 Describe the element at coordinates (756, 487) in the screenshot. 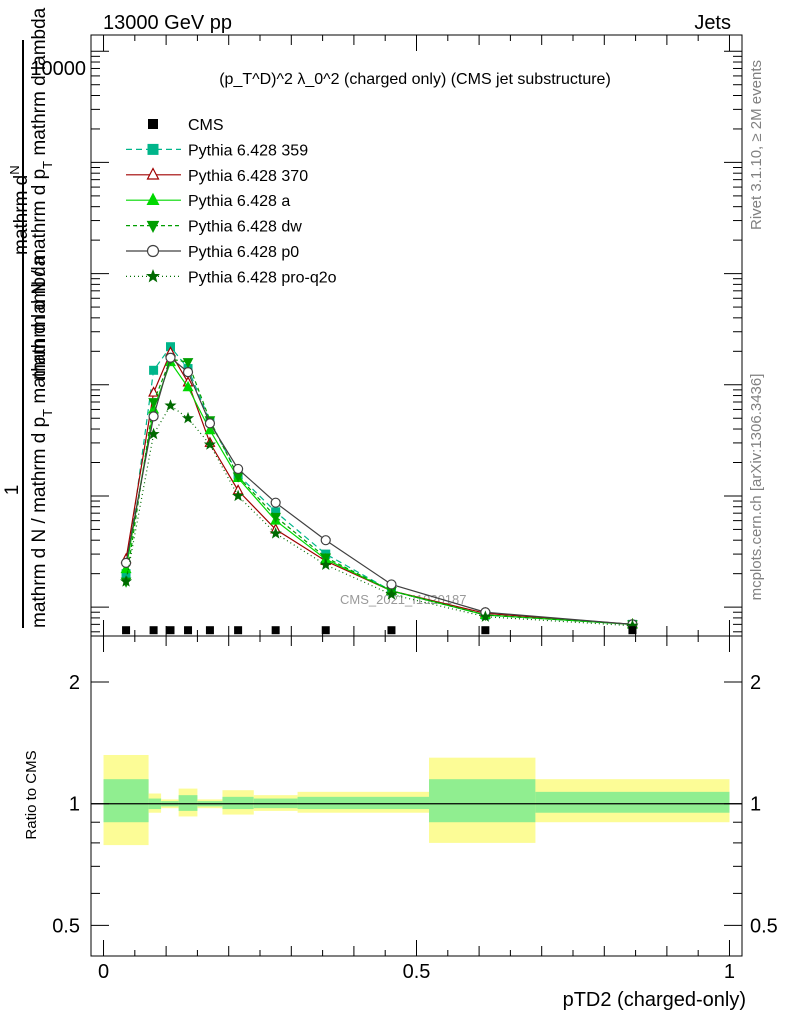

I see `mcplots-label: mcplots.cern.ch [arXiv:1306.3436]` at that location.